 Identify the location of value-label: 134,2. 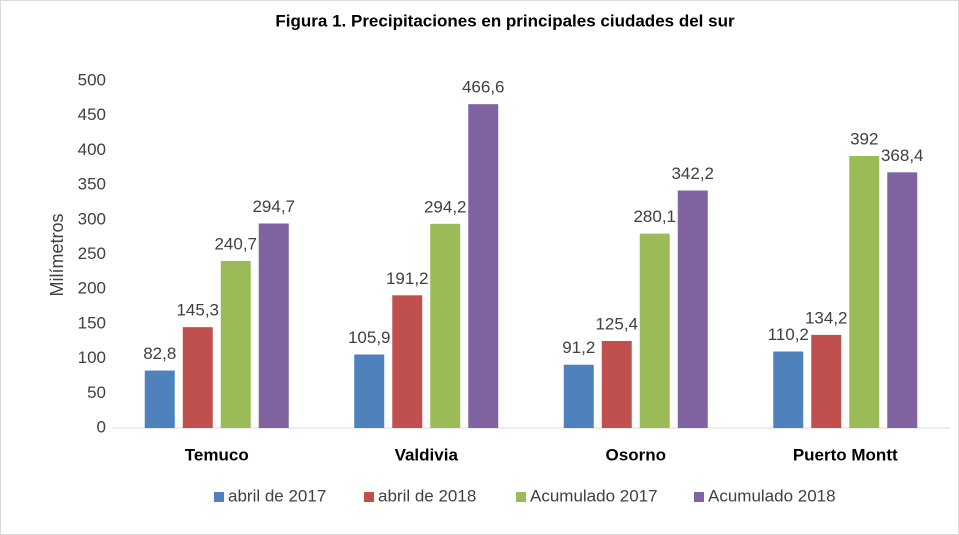
(826, 317).